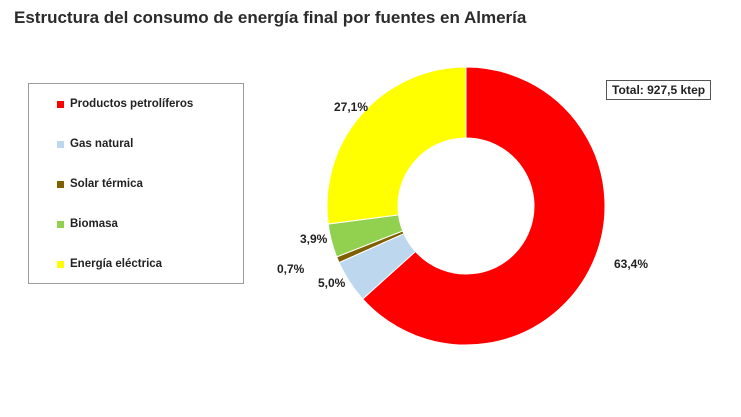 Image resolution: width=741 pixels, height=417 pixels. What do you see at coordinates (351, 107) in the screenshot?
I see `data-label: 27,1%` at bounding box center [351, 107].